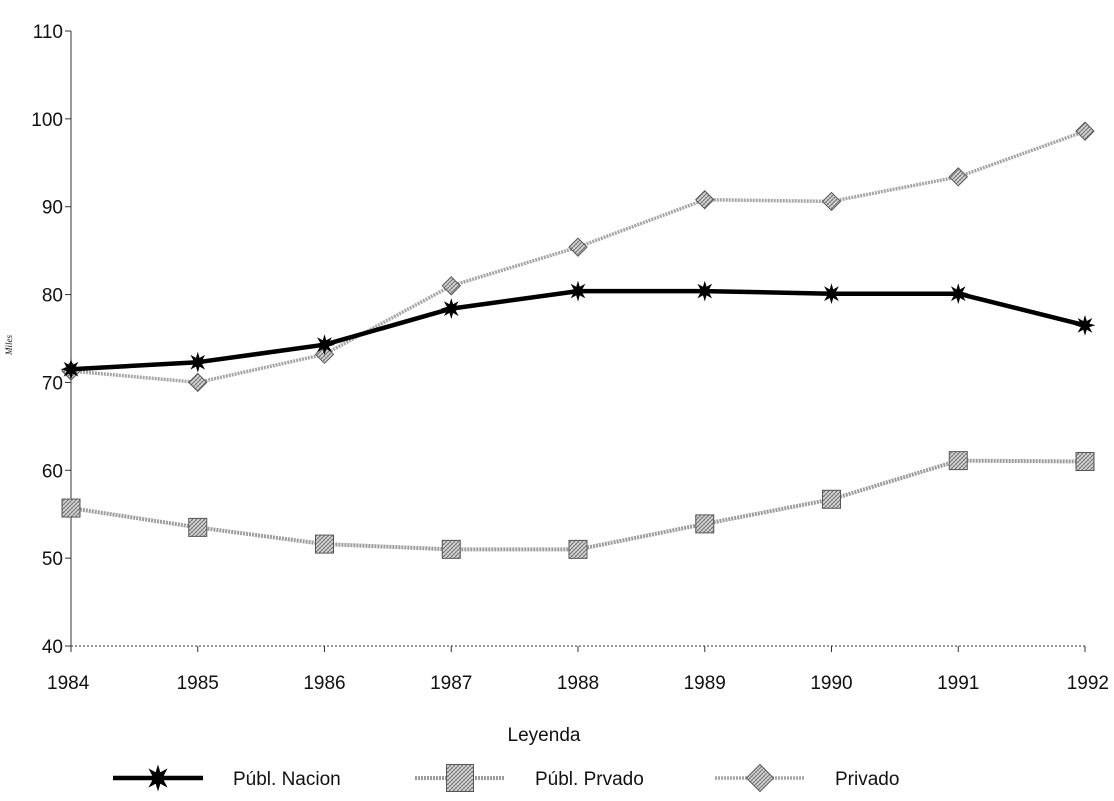  I want to click on series-p-bl-nacion, so click(578, 330).